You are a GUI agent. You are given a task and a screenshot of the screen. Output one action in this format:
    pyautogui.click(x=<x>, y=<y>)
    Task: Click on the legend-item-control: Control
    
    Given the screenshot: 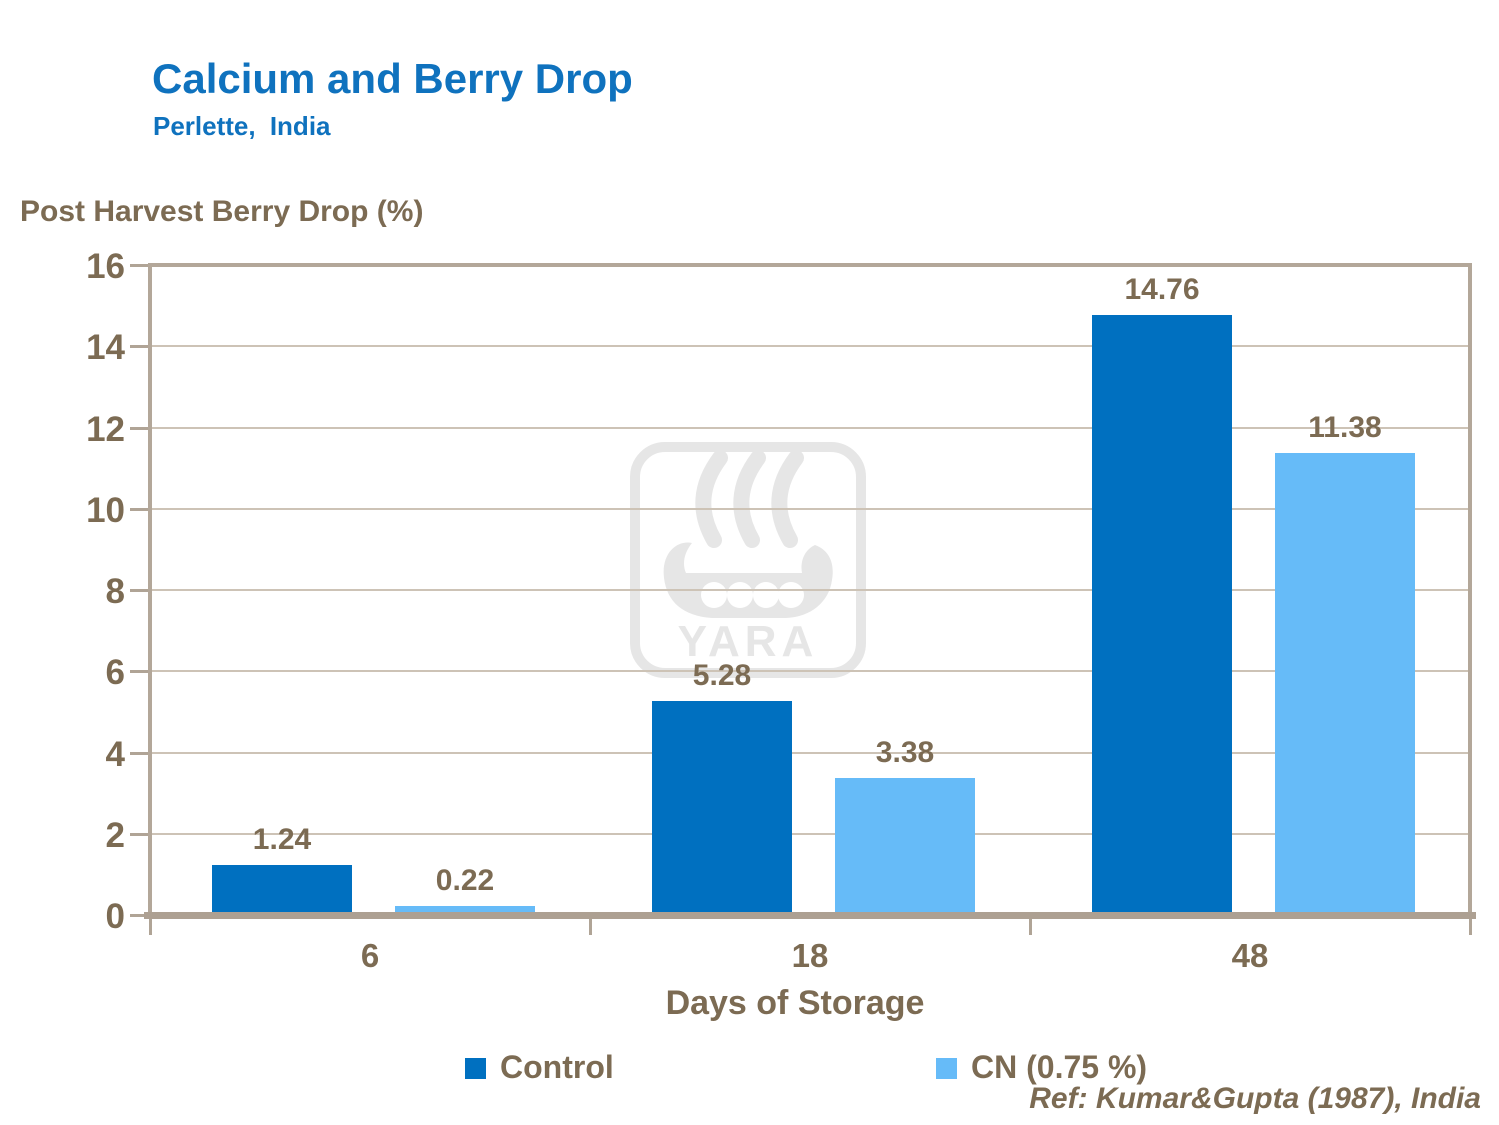 What is the action you would take?
    pyautogui.click(x=539, y=1067)
    